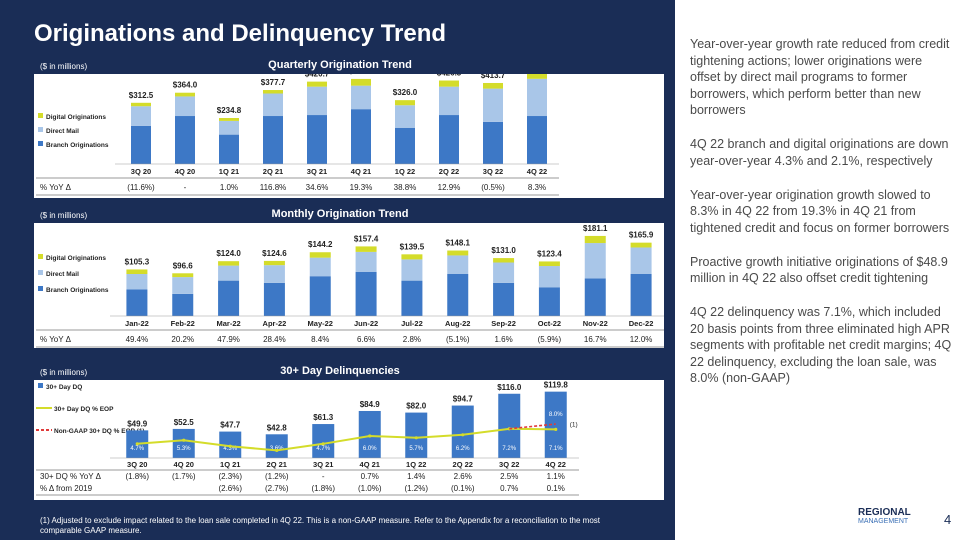 This screenshot has height=540, width=960. What do you see at coordinates (275, 323) in the screenshot?
I see `tick-label: Apr-22` at bounding box center [275, 323].